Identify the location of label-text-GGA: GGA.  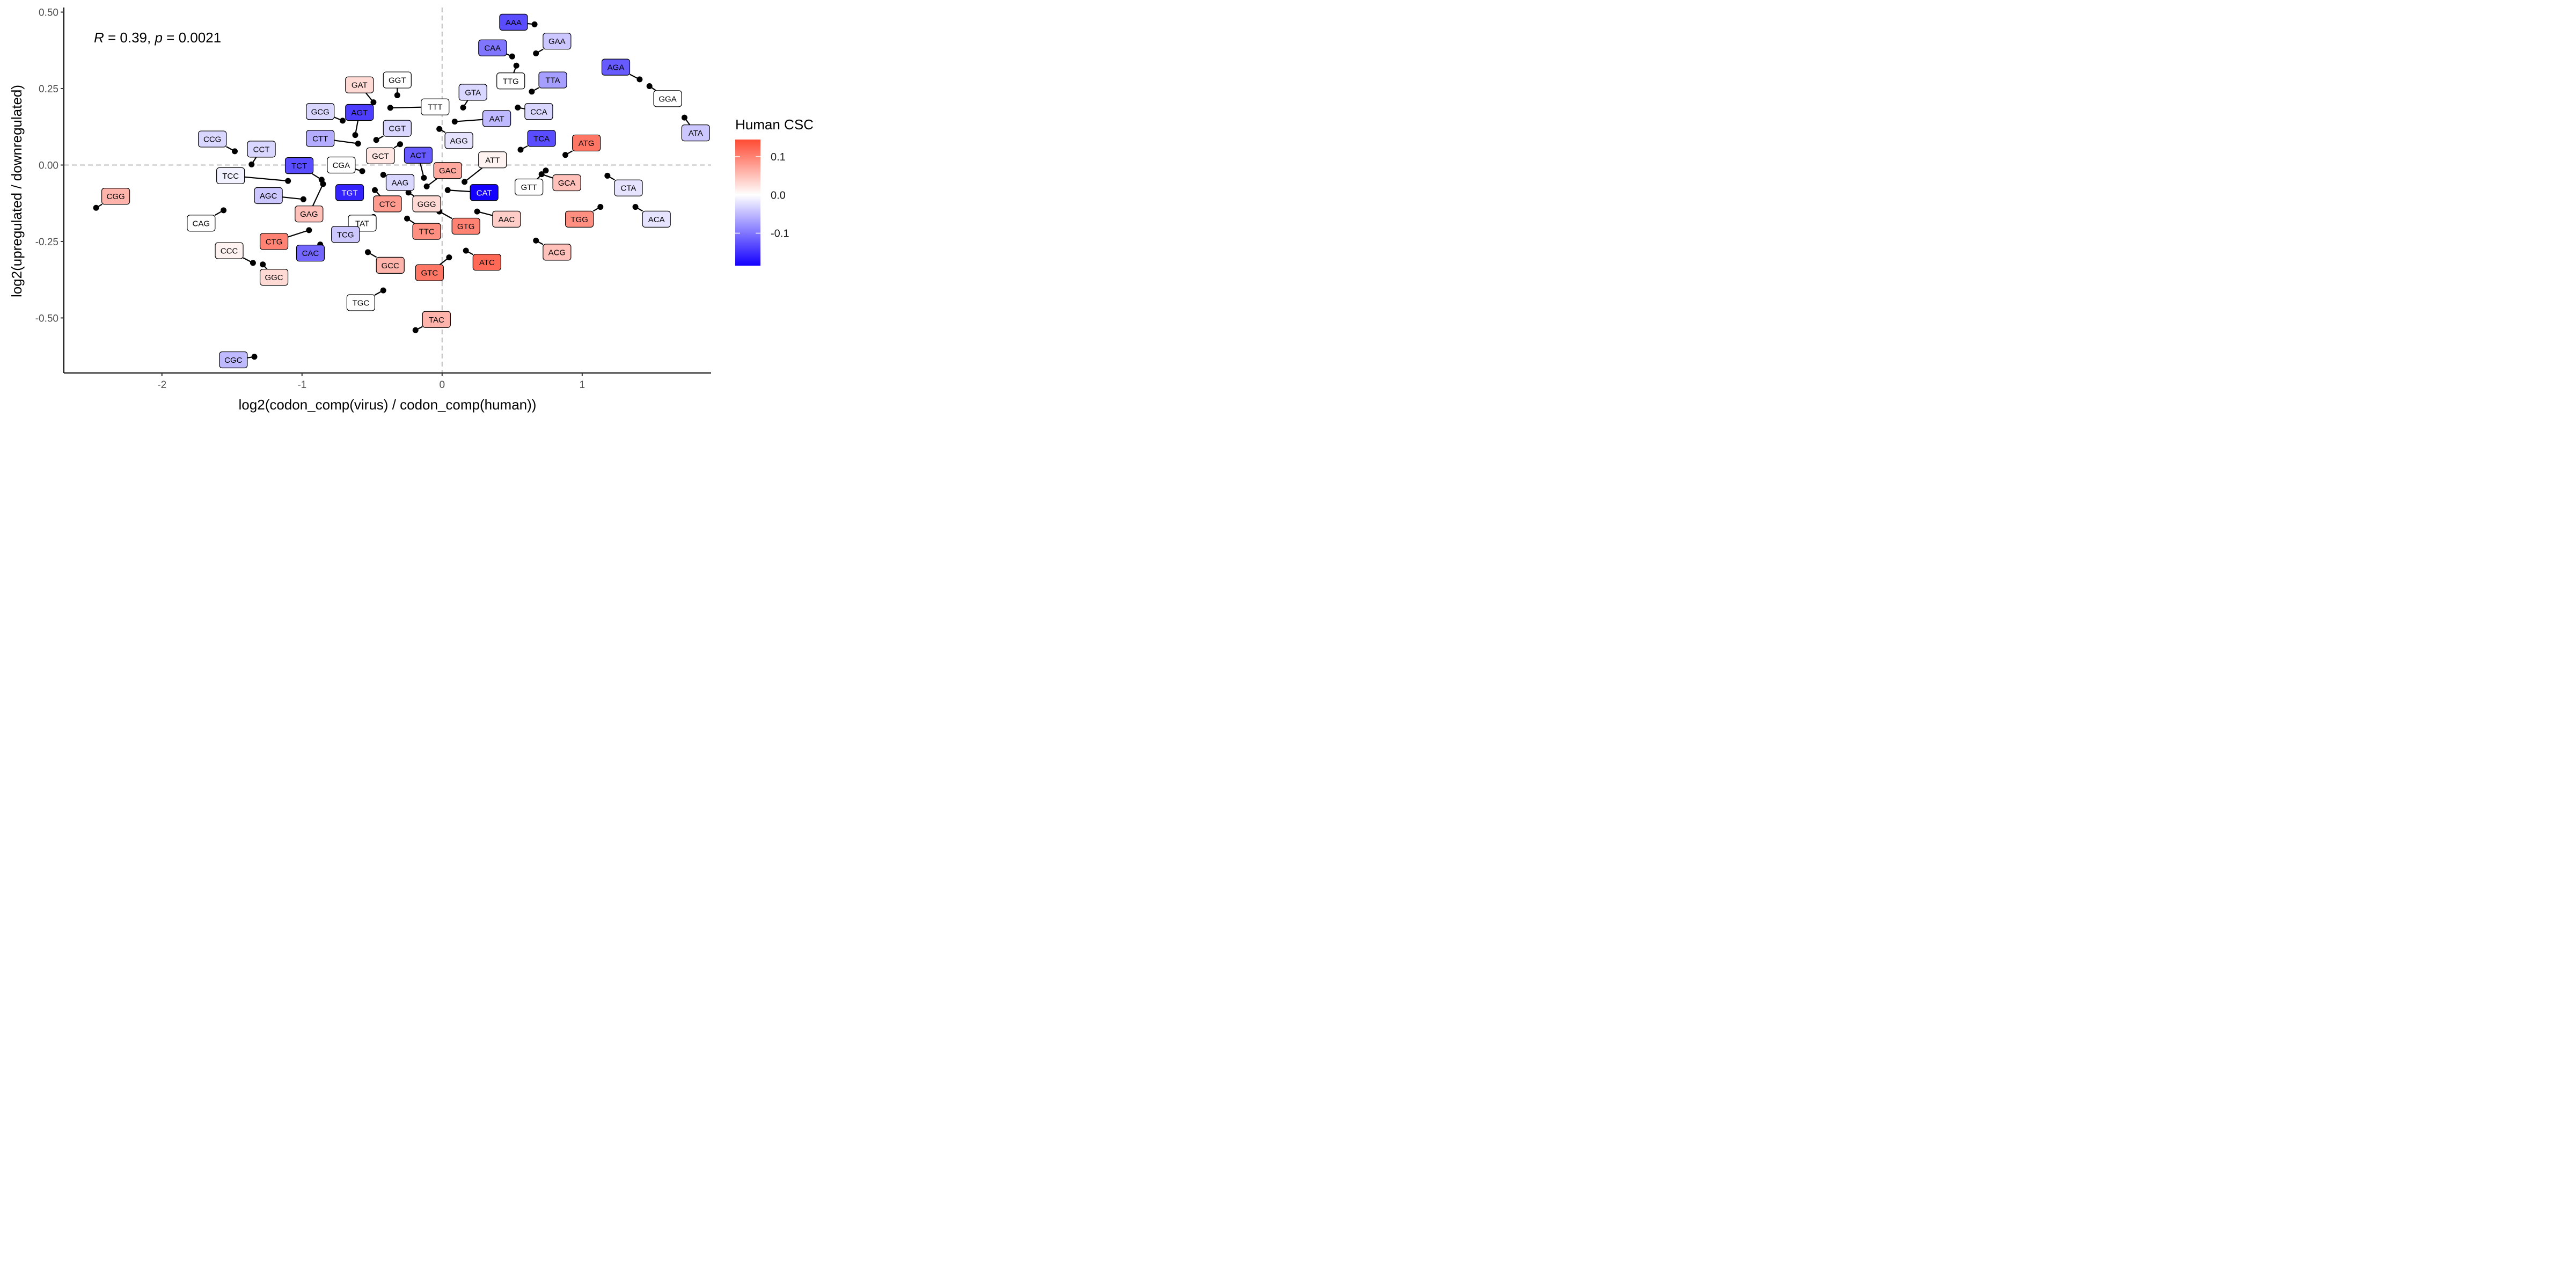
(667, 99).